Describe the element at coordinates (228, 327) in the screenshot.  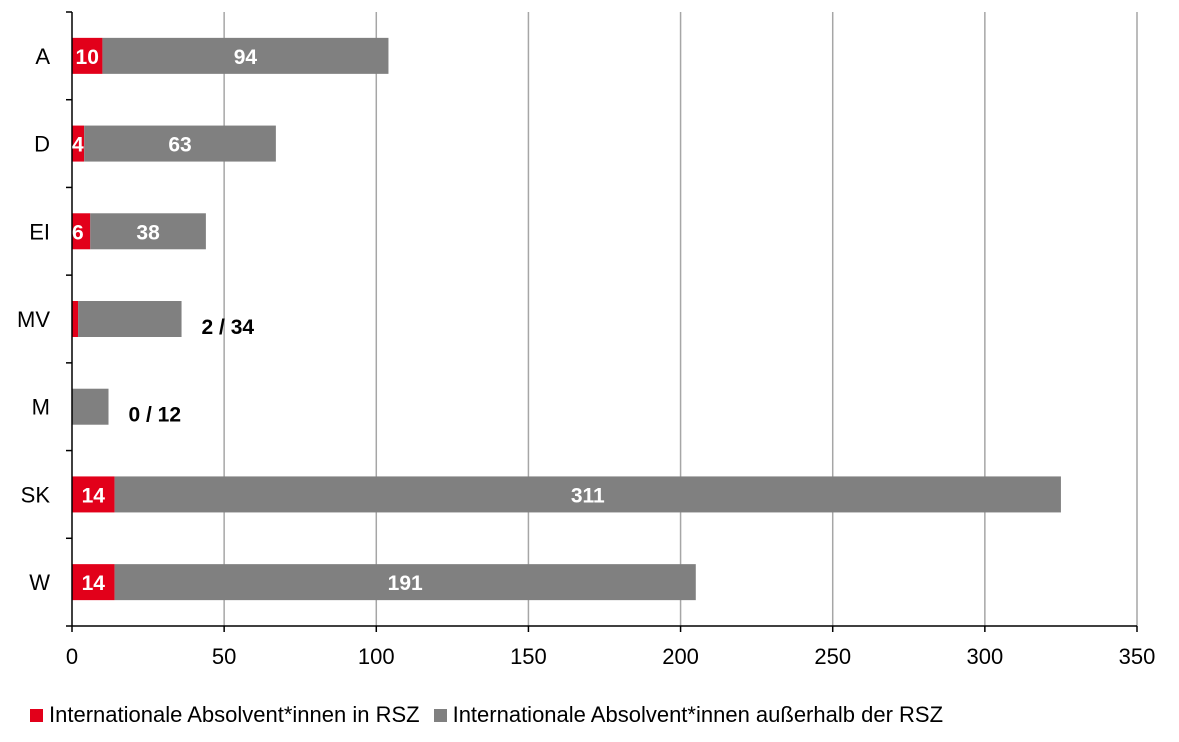
I see `data-label-MV: 2 / 34` at that location.